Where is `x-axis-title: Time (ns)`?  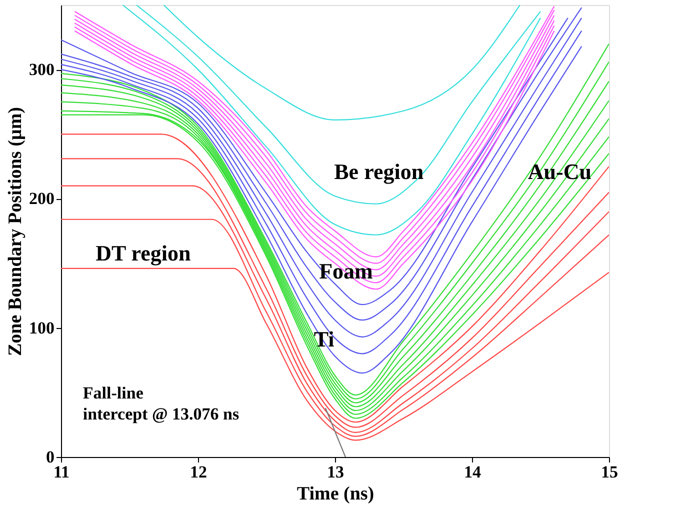
x-axis-title: Time (ns) is located at coordinates (335, 494).